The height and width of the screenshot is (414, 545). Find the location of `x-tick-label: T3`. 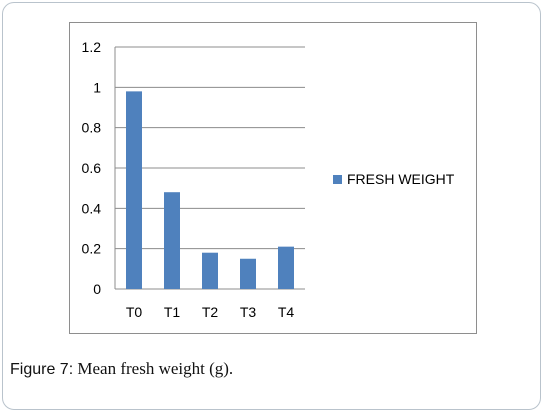

x-tick-label: T3 is located at coordinates (248, 312).